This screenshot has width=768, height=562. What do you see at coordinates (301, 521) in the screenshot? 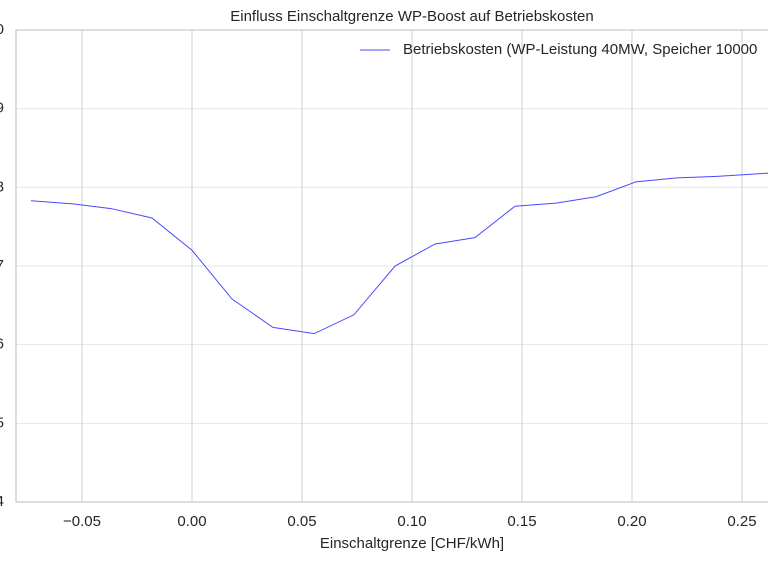
I see `x-tick-label: 0.05` at bounding box center [301, 521].